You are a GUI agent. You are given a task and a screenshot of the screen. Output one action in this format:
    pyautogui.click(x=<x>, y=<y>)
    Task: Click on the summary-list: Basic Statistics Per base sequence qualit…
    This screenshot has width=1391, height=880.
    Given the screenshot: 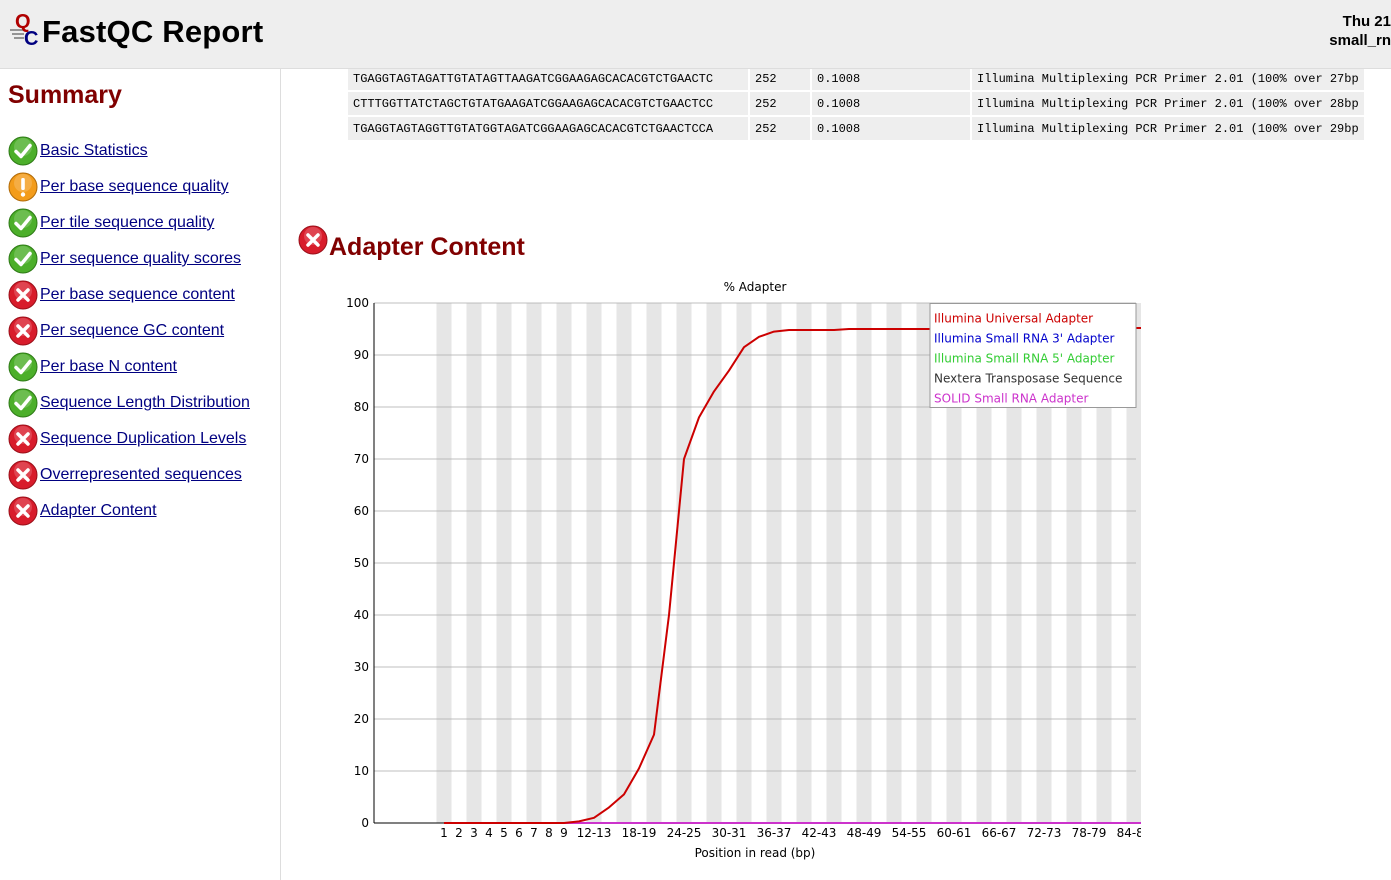 What is the action you would take?
    pyautogui.click(x=129, y=331)
    